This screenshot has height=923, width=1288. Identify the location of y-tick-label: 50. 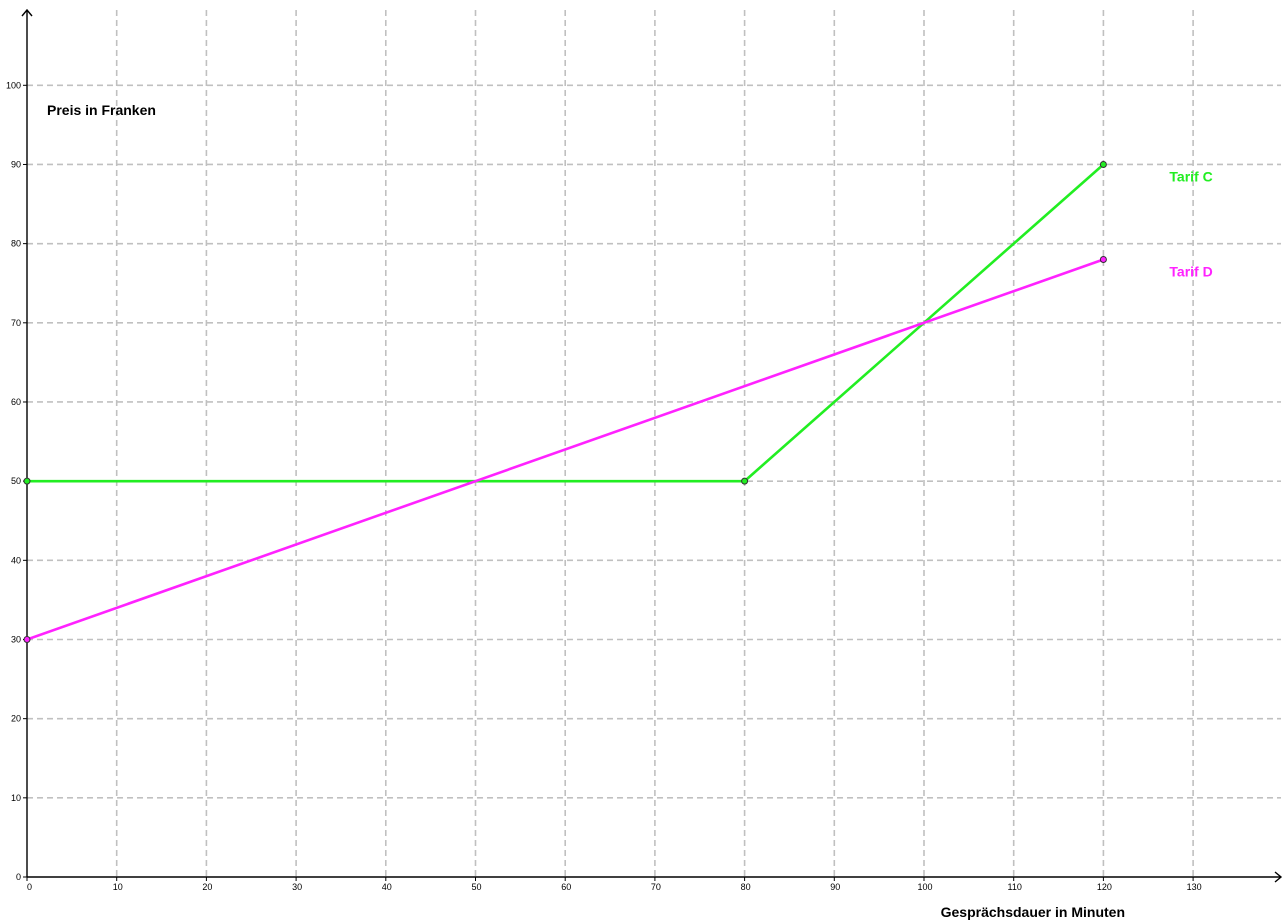
(16, 481).